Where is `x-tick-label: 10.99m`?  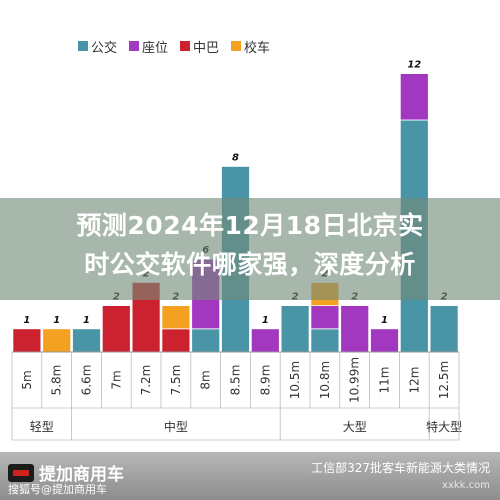 x-tick-label: 10.99m is located at coordinates (355, 380).